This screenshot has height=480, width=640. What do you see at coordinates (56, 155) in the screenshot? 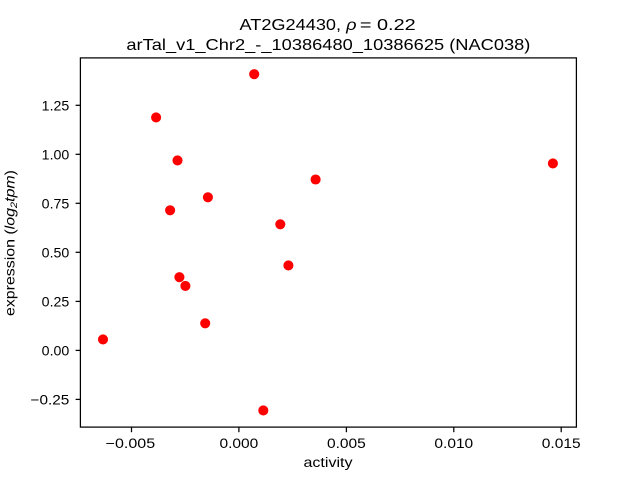
I see `svg-text: 1.00` at bounding box center [56, 155].